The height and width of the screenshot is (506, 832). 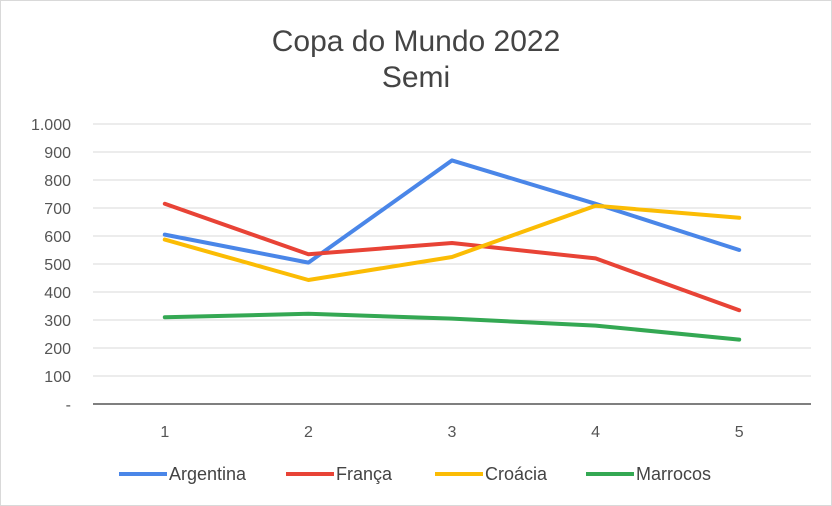 I want to click on y-tick-label: 1.000, so click(x=51, y=125).